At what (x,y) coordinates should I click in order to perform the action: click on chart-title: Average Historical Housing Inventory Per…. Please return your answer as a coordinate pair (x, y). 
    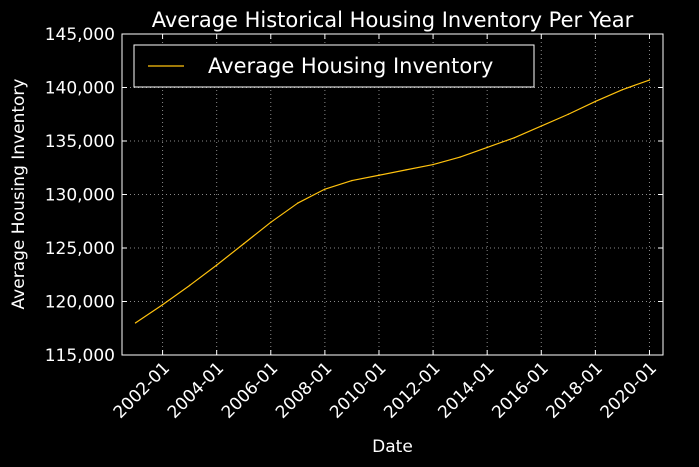
    Looking at the image, I should click on (393, 20).